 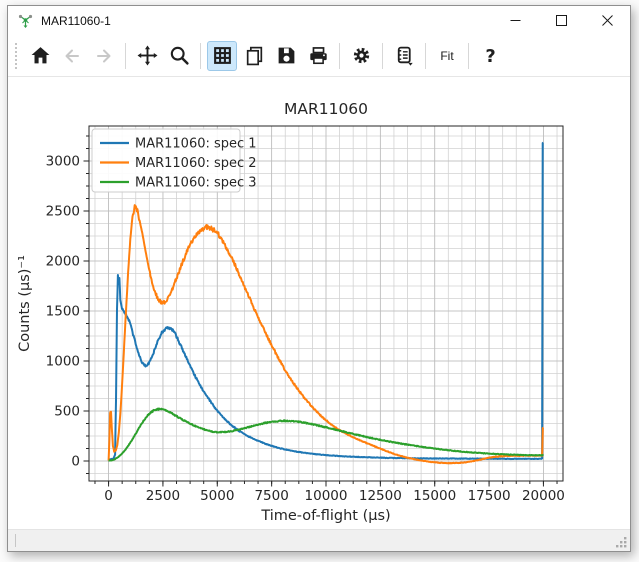 I want to click on generate-script-button, so click(x=404, y=56).